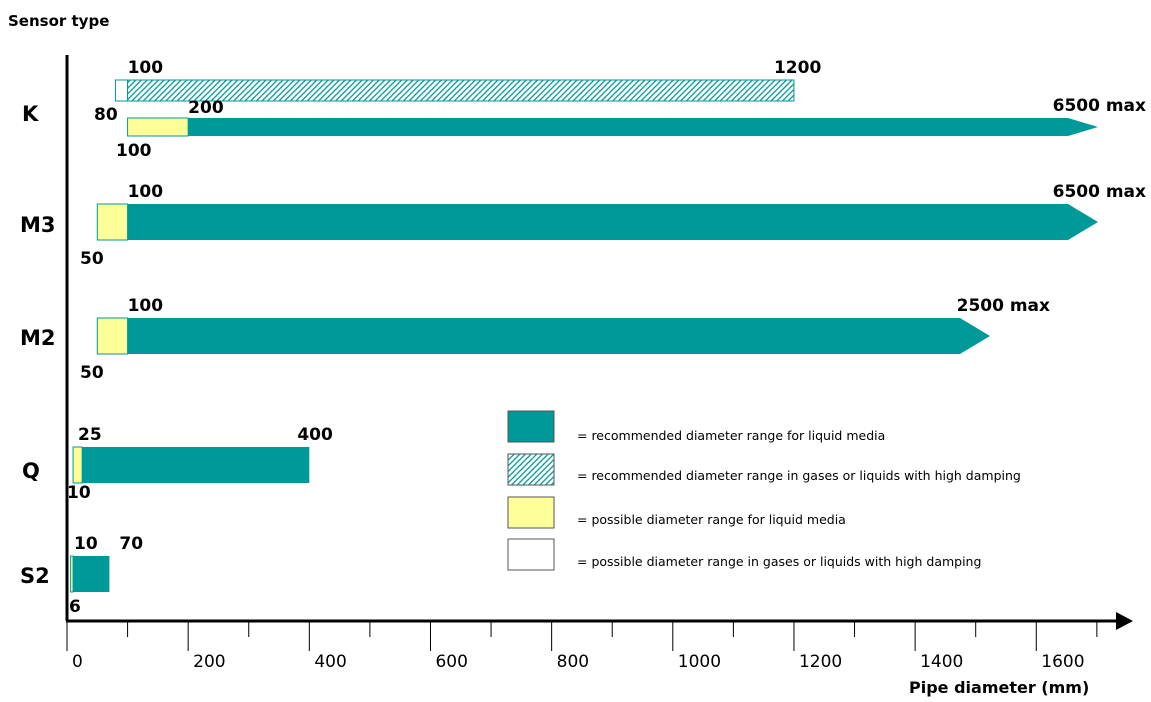  Describe the element at coordinates (77, 662) in the screenshot. I see `x-tick-label: 0` at that location.